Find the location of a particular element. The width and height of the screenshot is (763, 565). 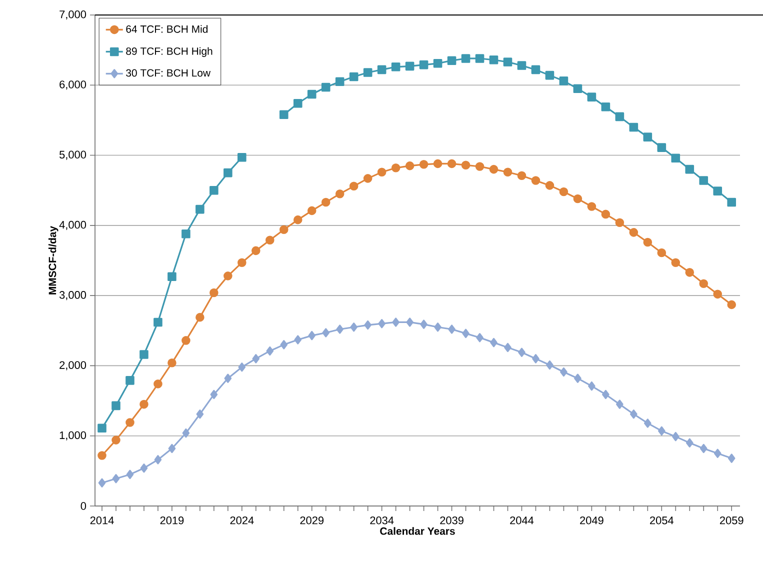

x-tick-label: 2029 is located at coordinates (312, 520).